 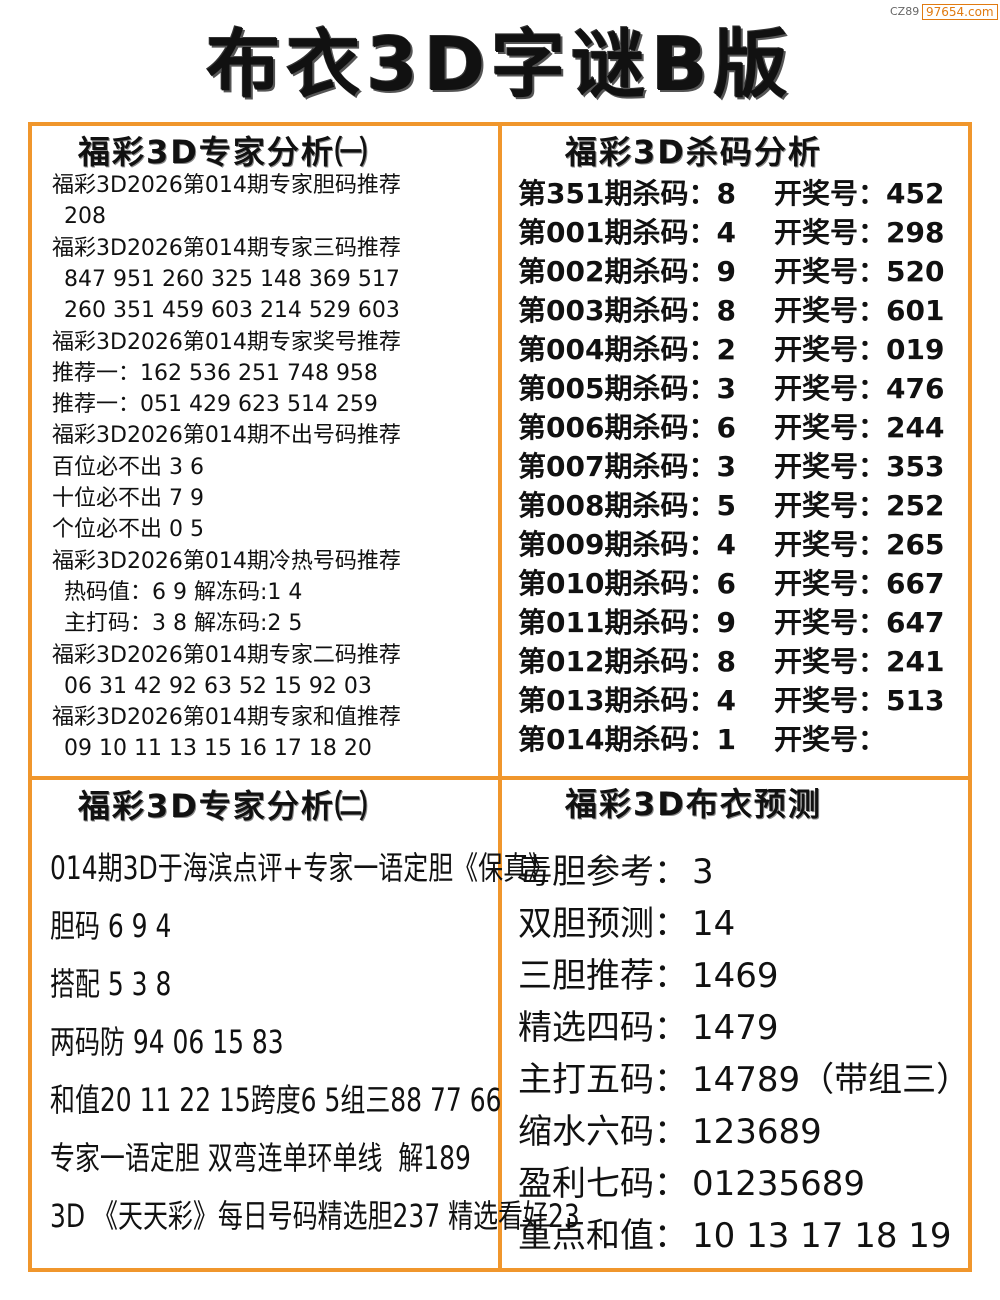 What do you see at coordinates (859, 271) in the screenshot?
I see `draw-number: 开奖号：520` at bounding box center [859, 271].